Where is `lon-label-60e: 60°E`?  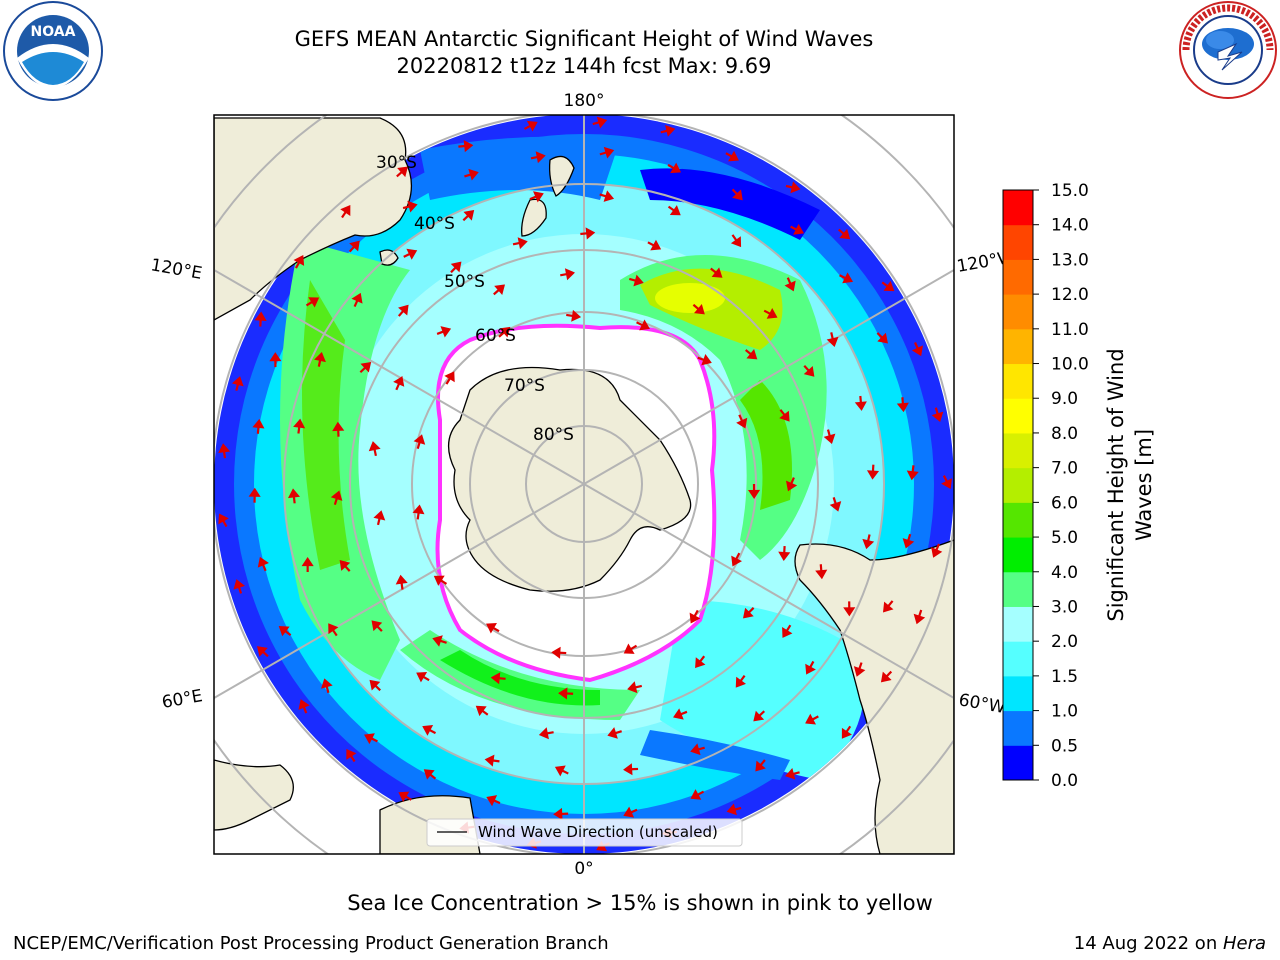 lon-label-60e: 60°E is located at coordinates (182, 699).